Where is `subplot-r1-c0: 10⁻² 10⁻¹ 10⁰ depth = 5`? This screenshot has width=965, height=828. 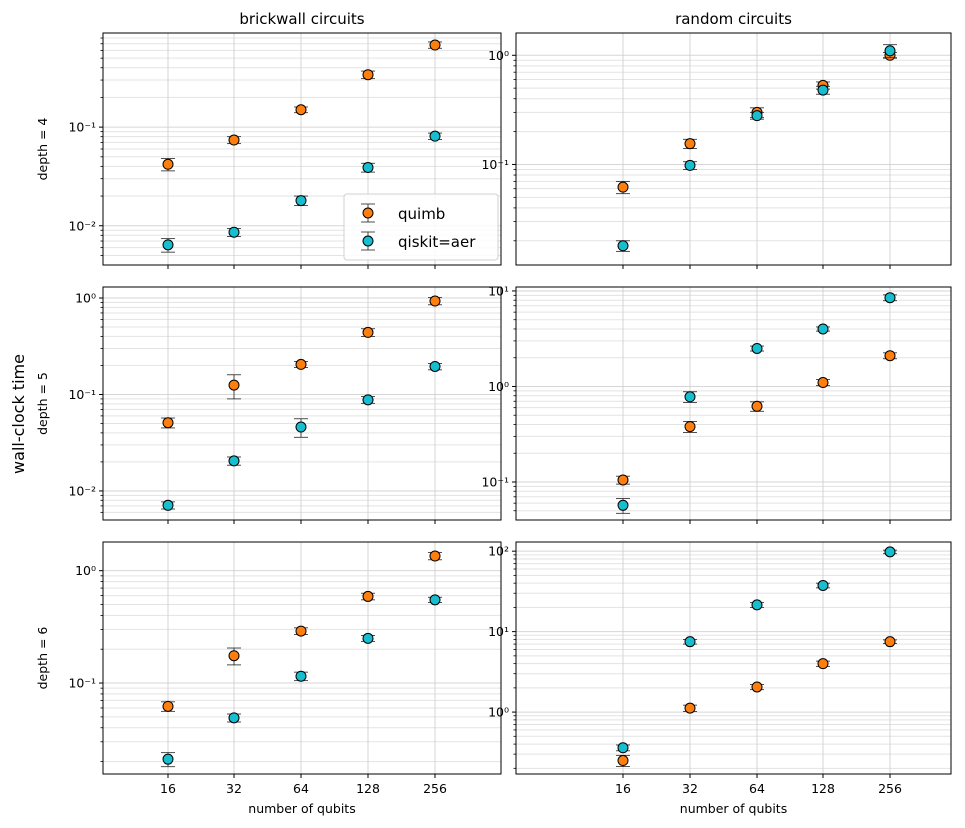
subplot-r1-c0: 10⁻² 10⁻¹ 10⁰ depth = 5 is located at coordinates (268, 405).